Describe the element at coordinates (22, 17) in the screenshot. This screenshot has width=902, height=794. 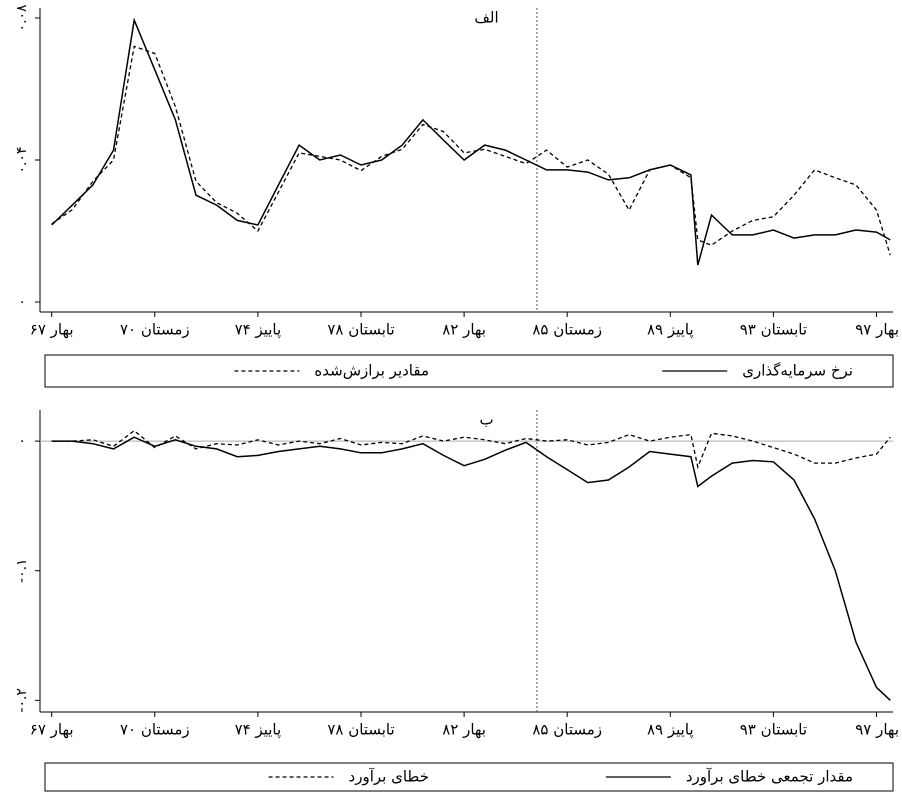
I see `y-tick-label: ۰.۰۸` at that location.